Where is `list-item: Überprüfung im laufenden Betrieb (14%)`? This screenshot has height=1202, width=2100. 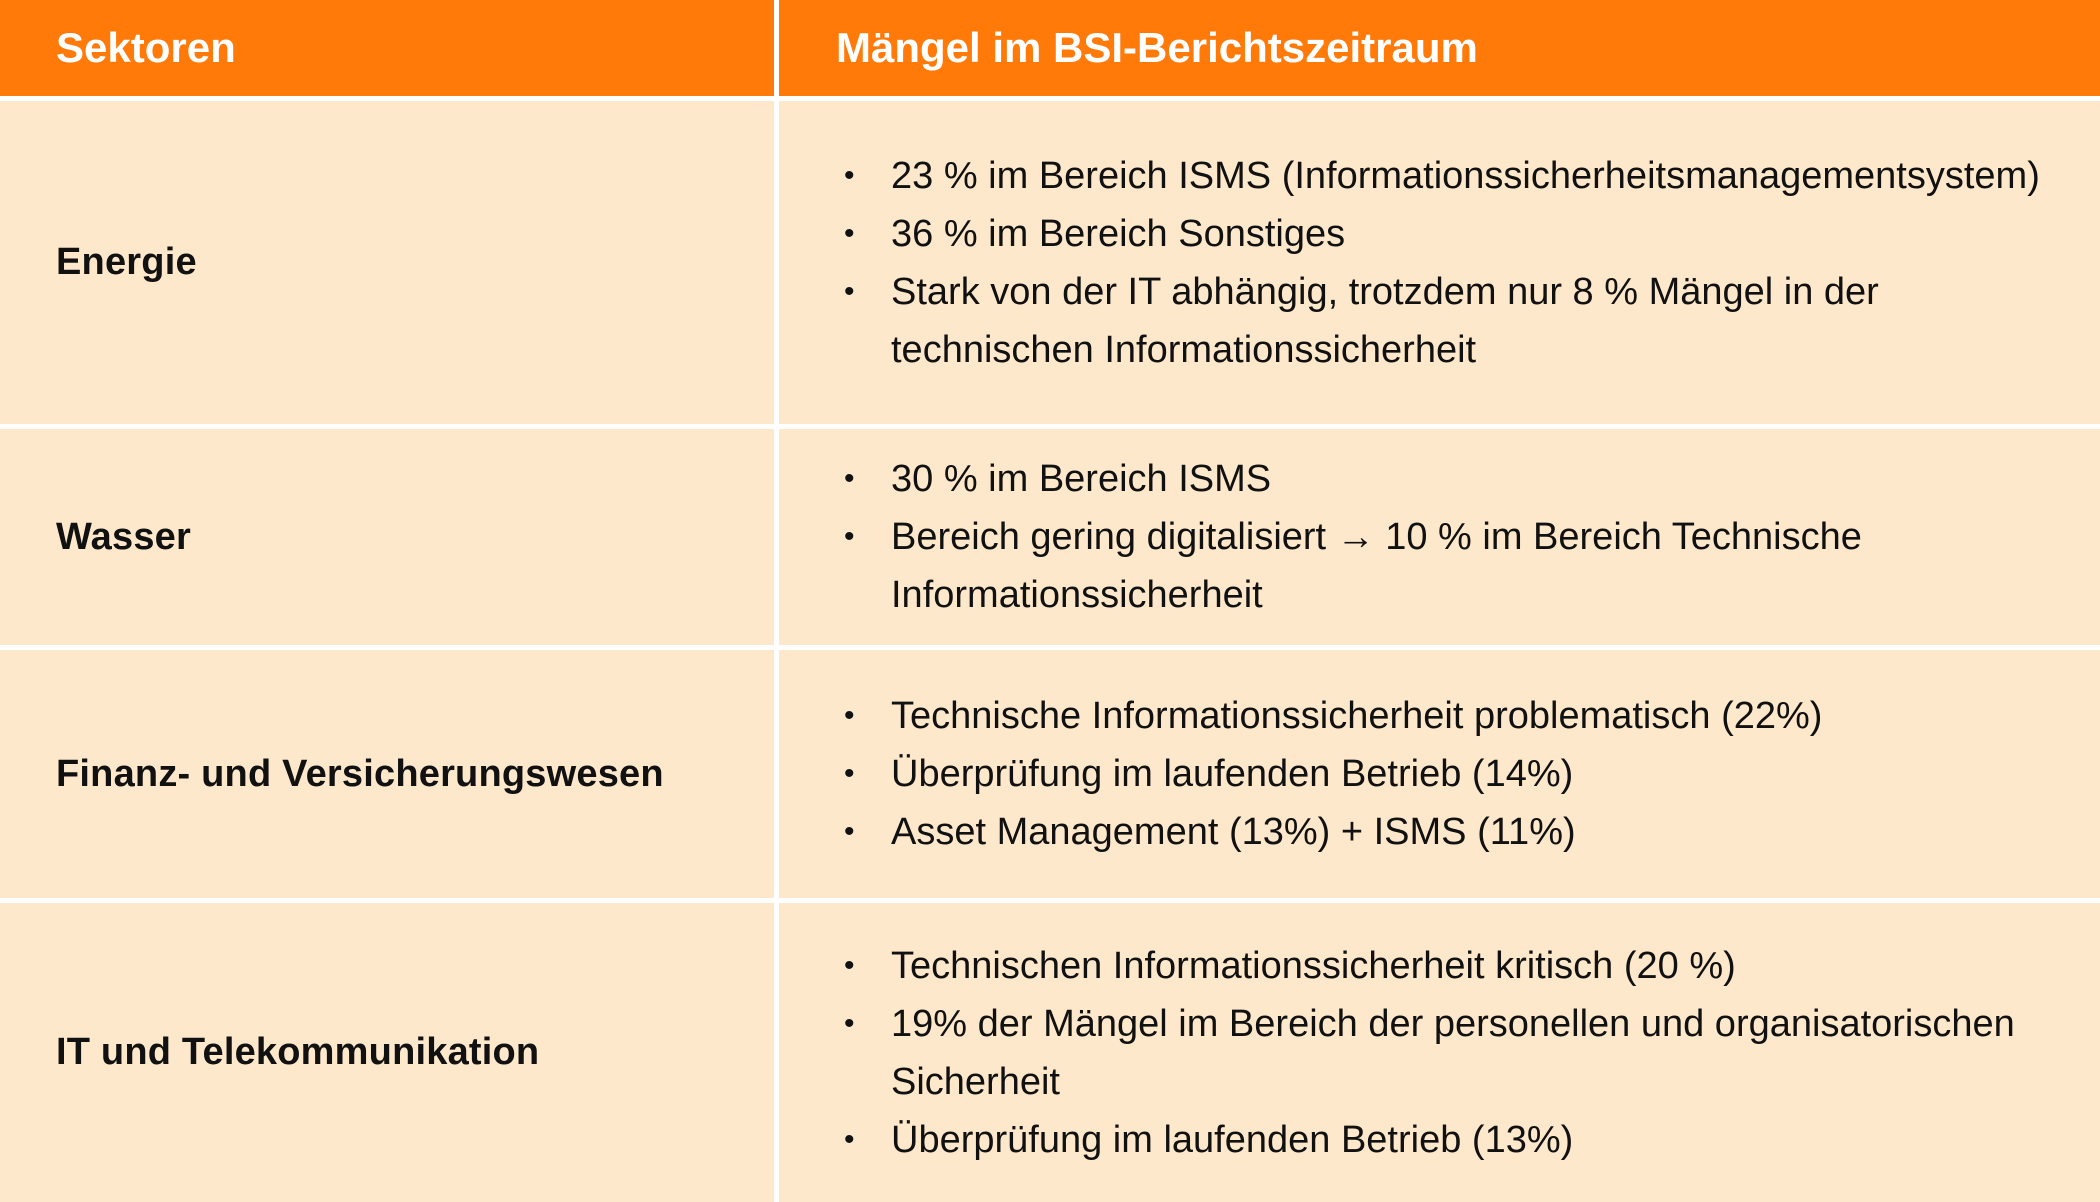
list-item: Überprüfung im laufenden Betrieb (14%) is located at coordinates (1444, 774).